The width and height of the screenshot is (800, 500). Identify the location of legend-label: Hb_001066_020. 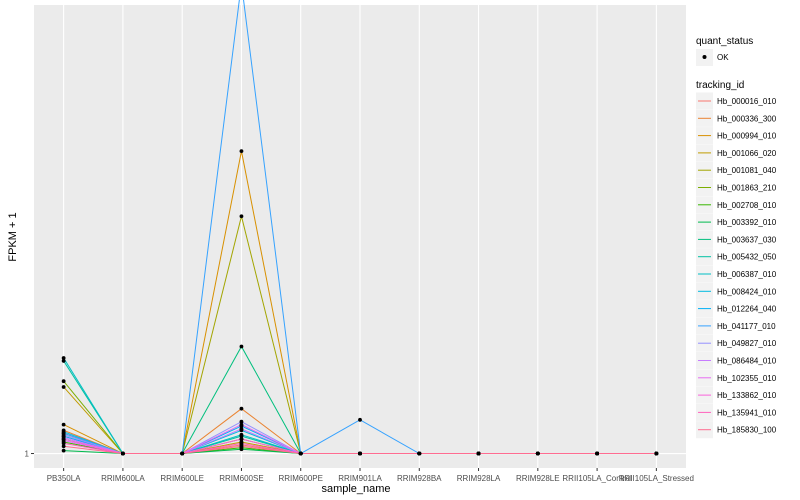
(747, 153).